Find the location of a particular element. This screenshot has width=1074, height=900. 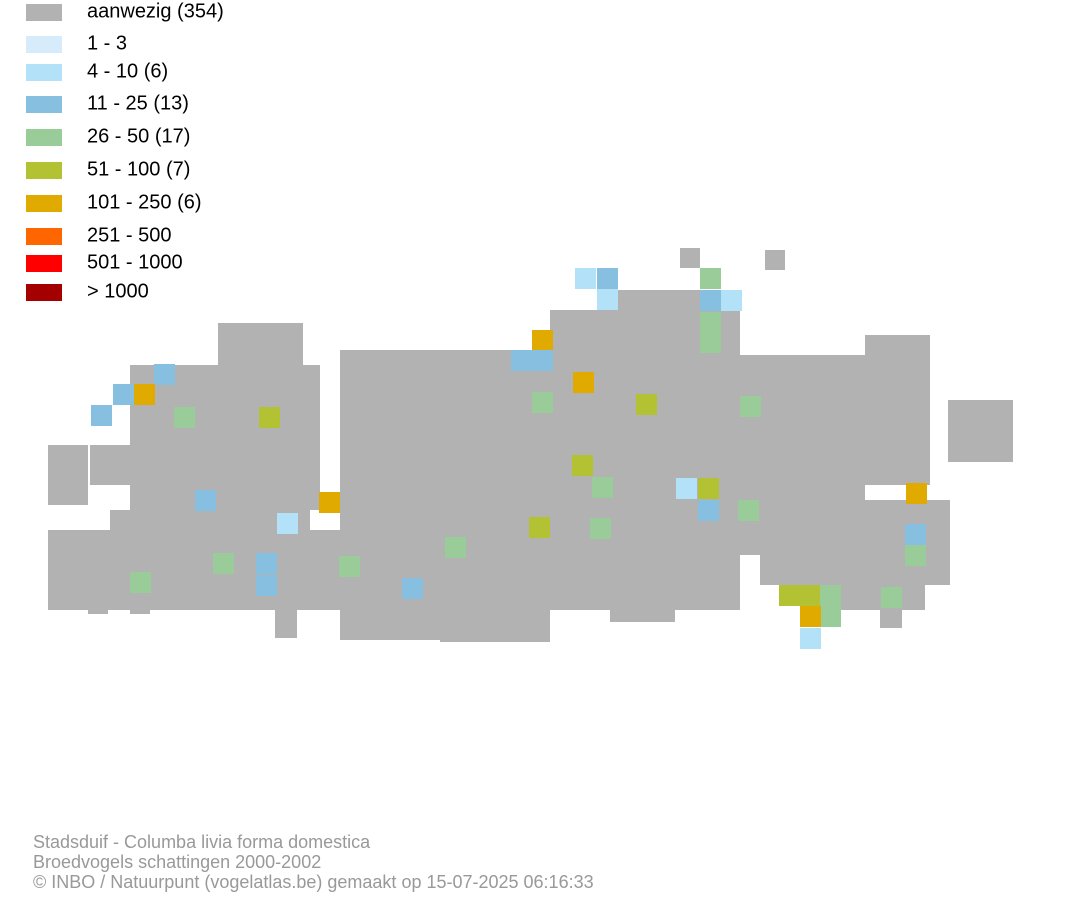

legend-label: 501 - 1000 is located at coordinates (135, 262).